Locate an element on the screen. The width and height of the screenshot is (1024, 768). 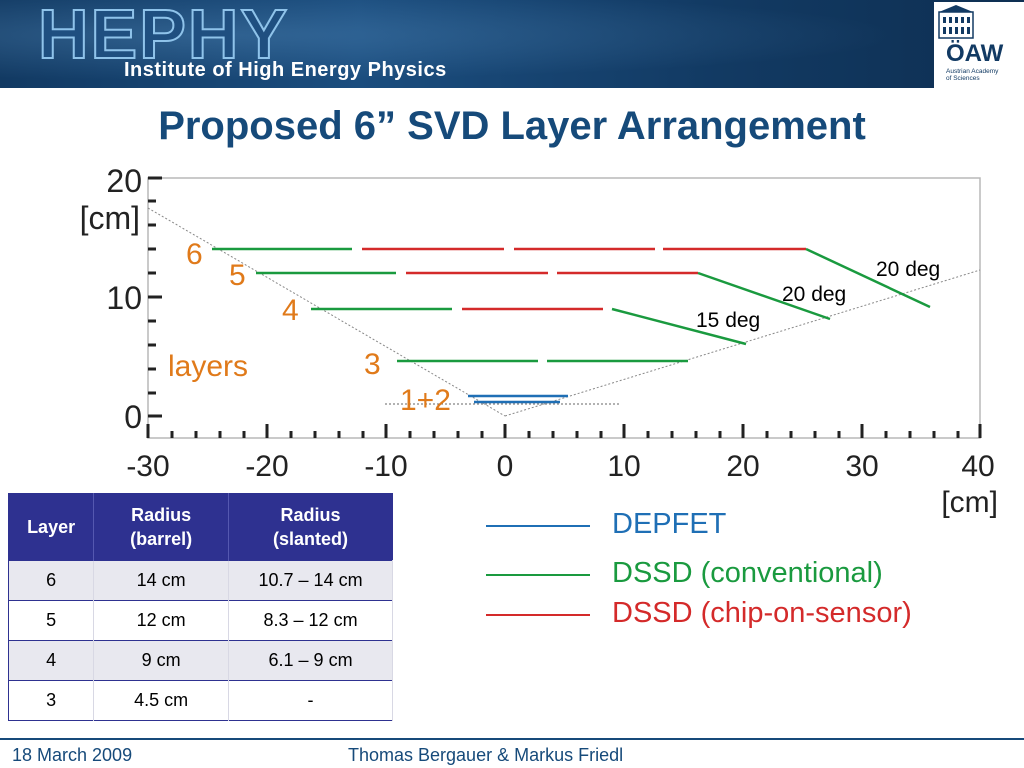
cell-radius-barrel: 9 cm is located at coordinates (161, 660).